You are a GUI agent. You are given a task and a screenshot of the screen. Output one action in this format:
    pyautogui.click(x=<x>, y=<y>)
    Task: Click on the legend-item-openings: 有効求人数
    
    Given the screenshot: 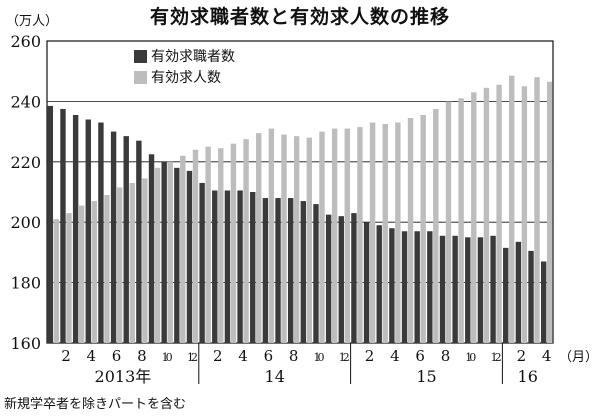 What is the action you would take?
    pyautogui.click(x=177, y=77)
    